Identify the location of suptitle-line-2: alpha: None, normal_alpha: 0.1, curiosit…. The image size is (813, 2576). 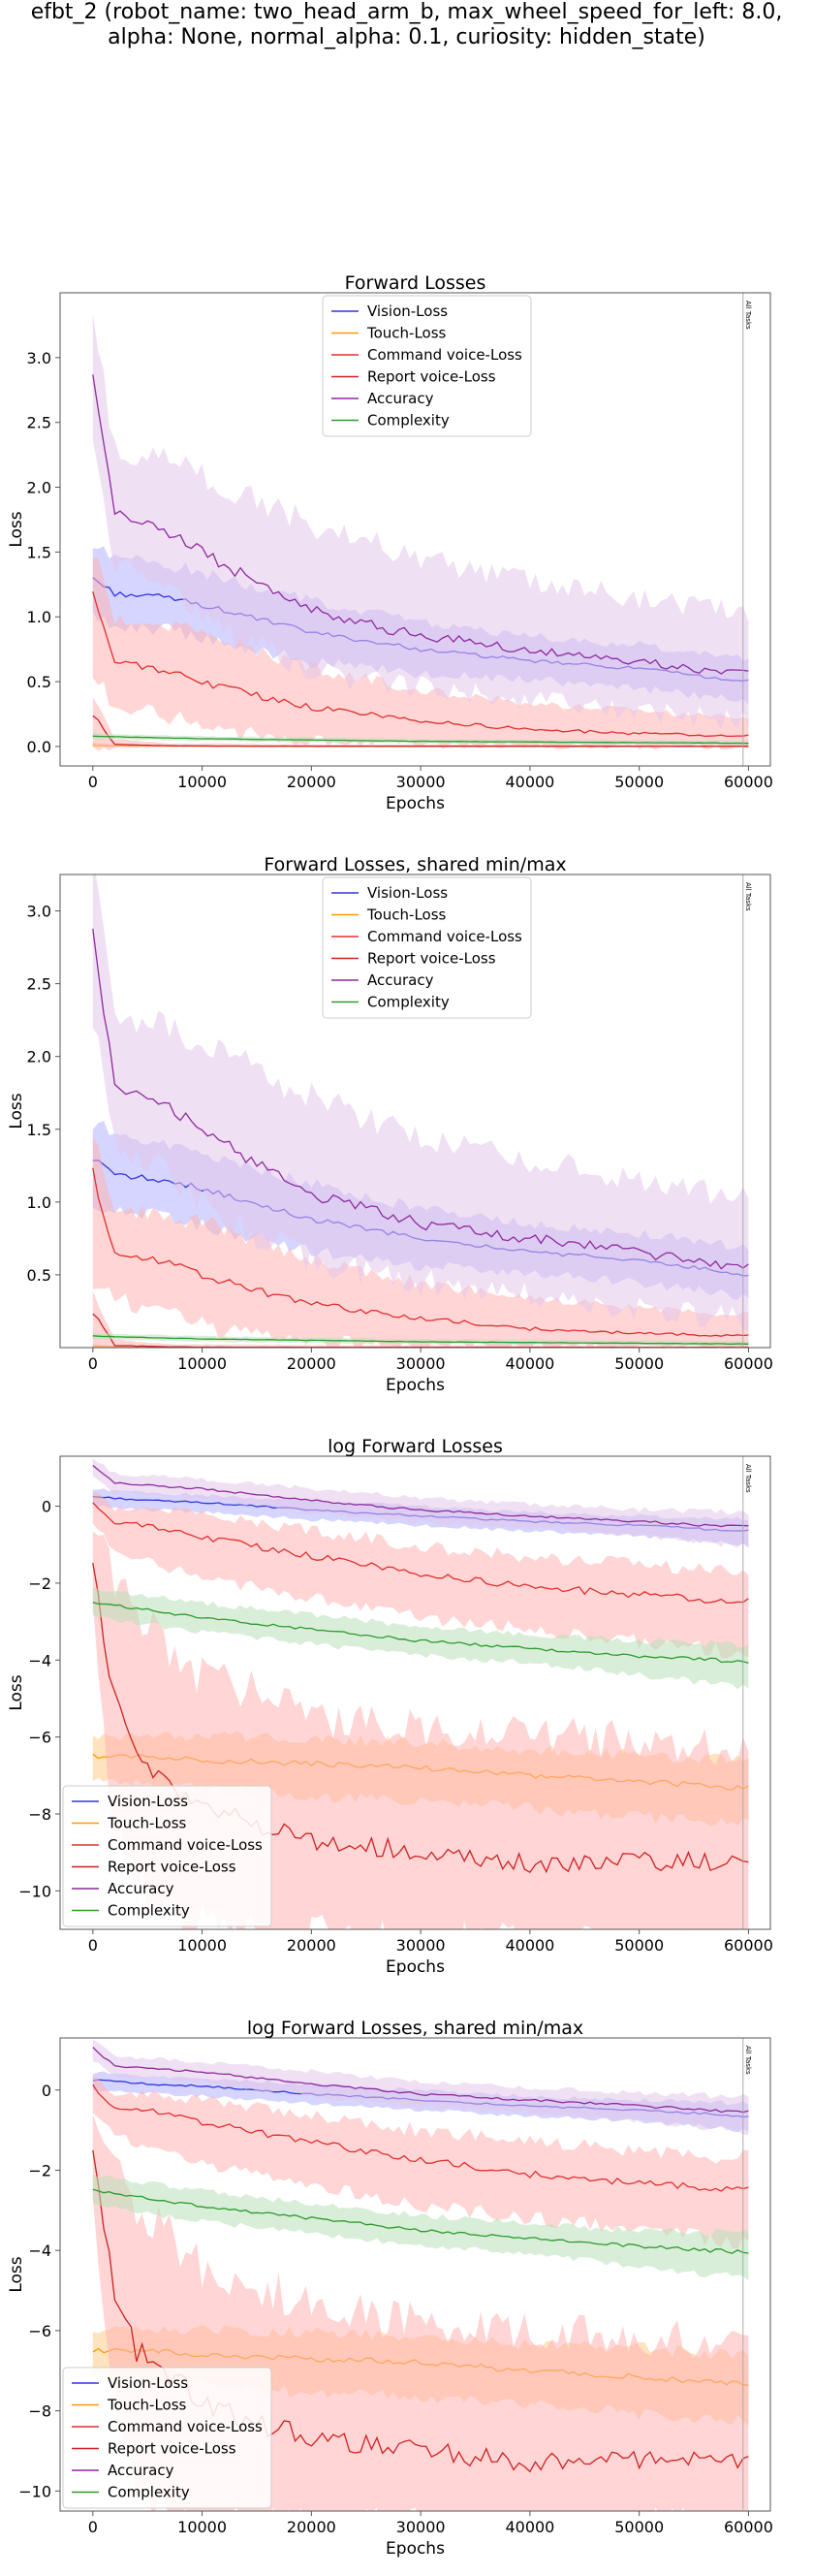
(406, 37).